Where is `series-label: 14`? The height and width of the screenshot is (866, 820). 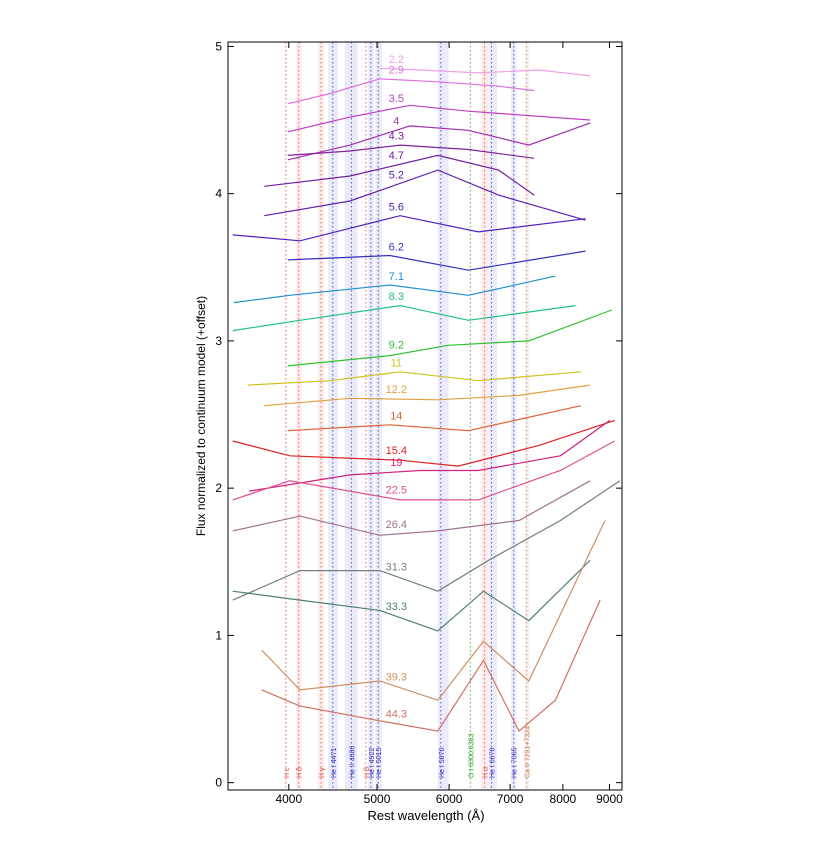
series-label: 14 is located at coordinates (396, 416).